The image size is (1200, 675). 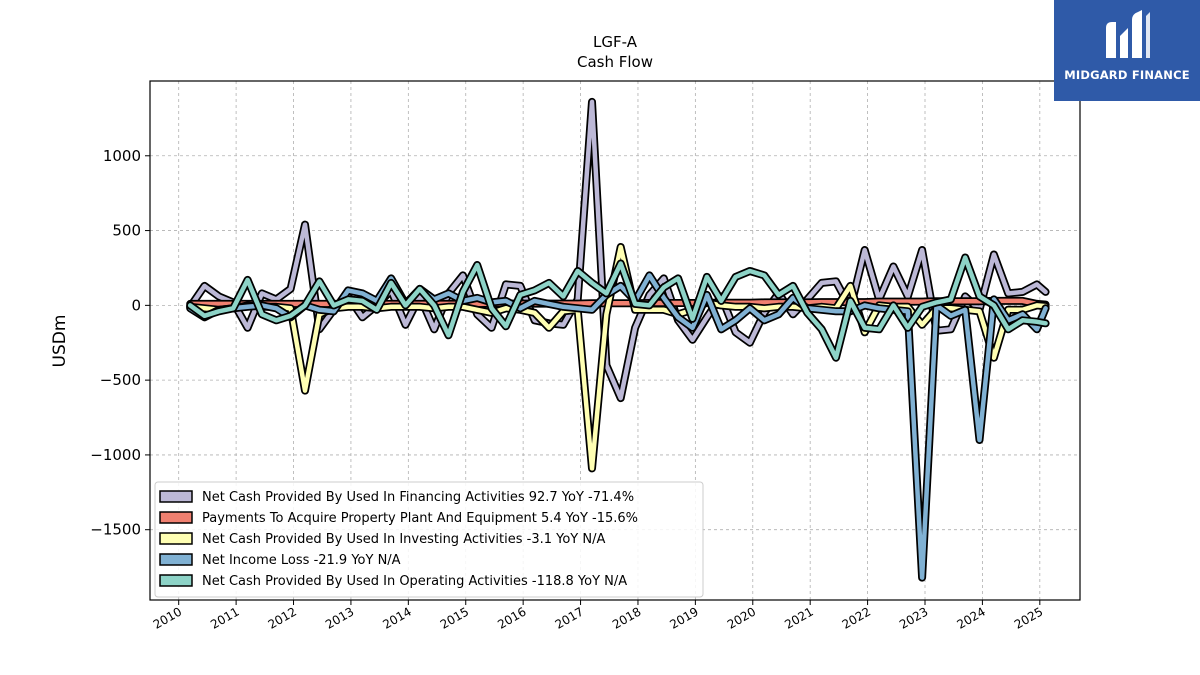 I want to click on x-tick-label: 2011, so click(x=224, y=617).